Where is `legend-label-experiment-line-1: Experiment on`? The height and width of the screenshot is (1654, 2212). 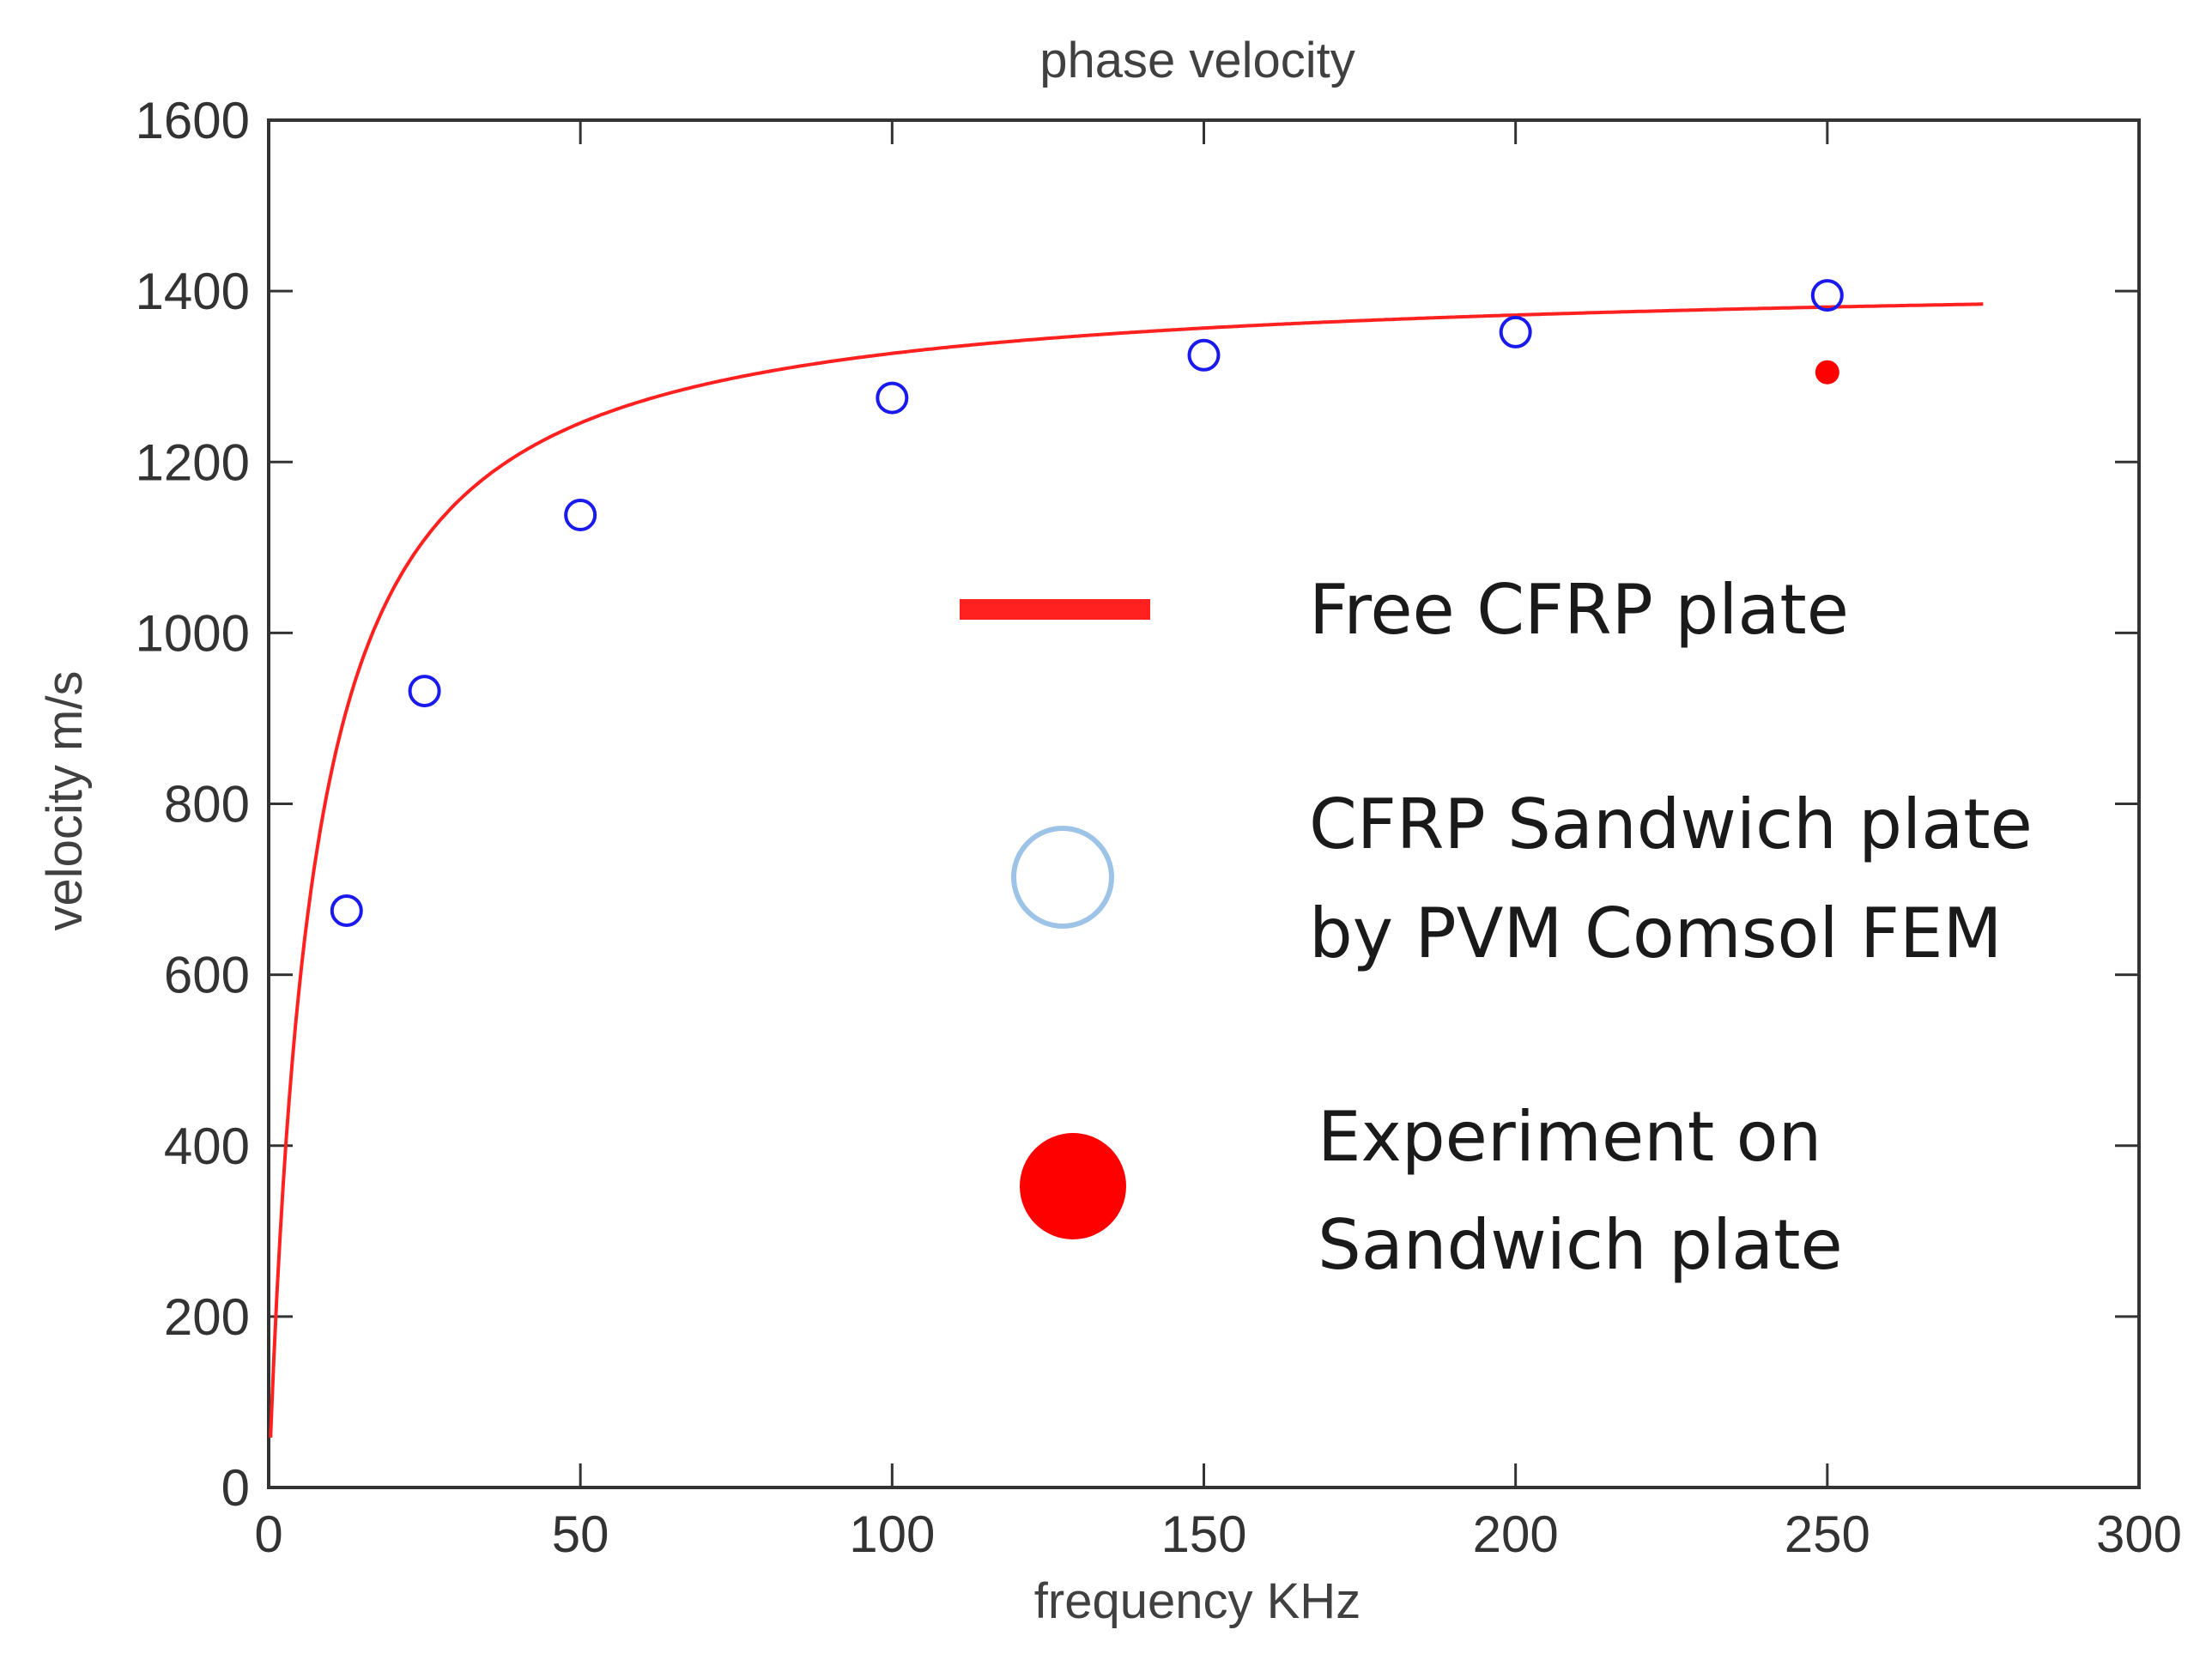
legend-label-experiment-line-1: Experiment on is located at coordinates (1569, 1137).